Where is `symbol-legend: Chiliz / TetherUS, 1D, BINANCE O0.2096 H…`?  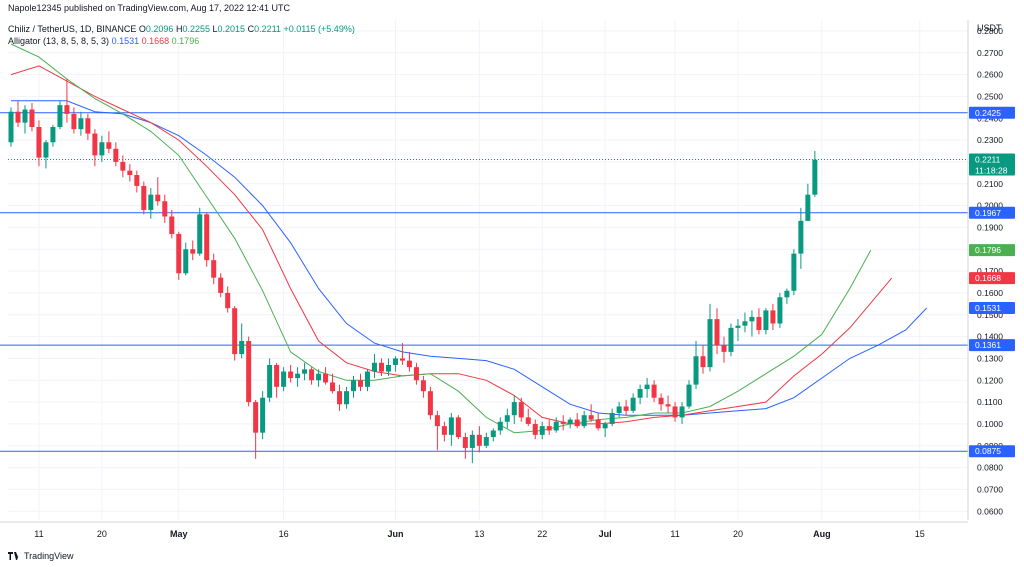 symbol-legend: Chiliz / TetherUS, 1D, BINANCE O0.2096 H… is located at coordinates (181, 29).